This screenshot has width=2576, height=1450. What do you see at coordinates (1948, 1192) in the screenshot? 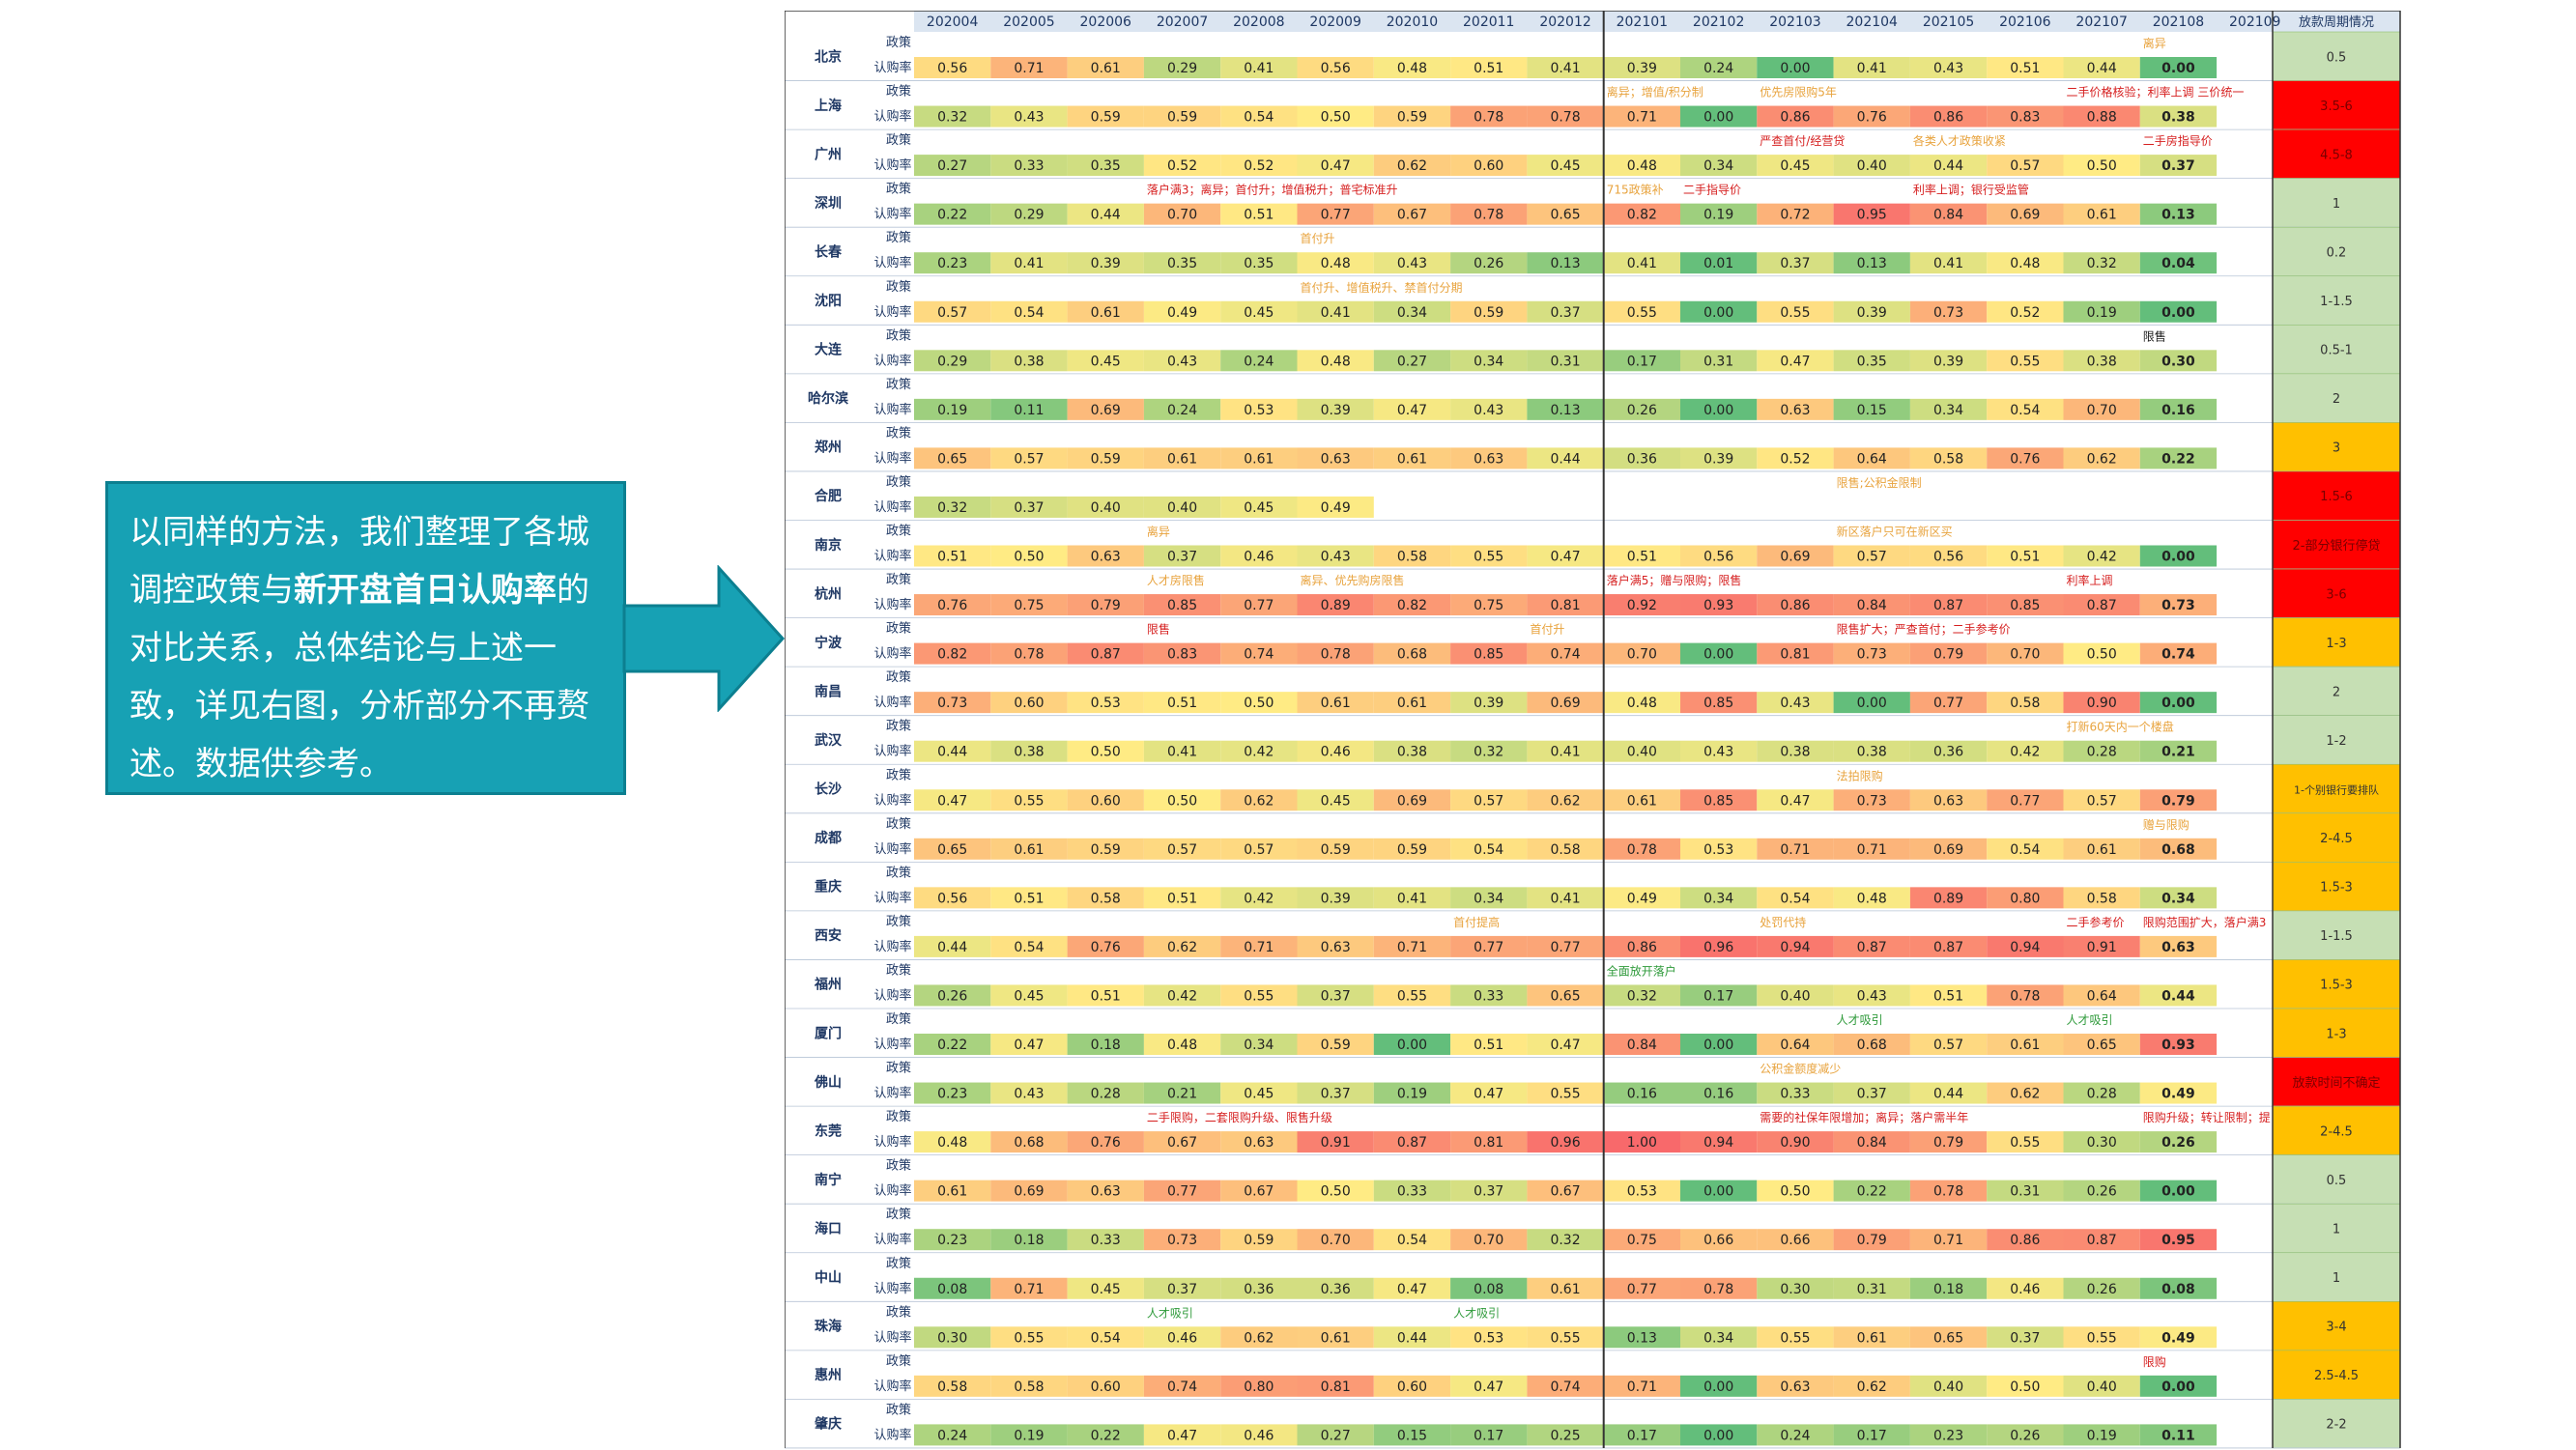
I see `rate-value: 0.78` at bounding box center [1948, 1192].